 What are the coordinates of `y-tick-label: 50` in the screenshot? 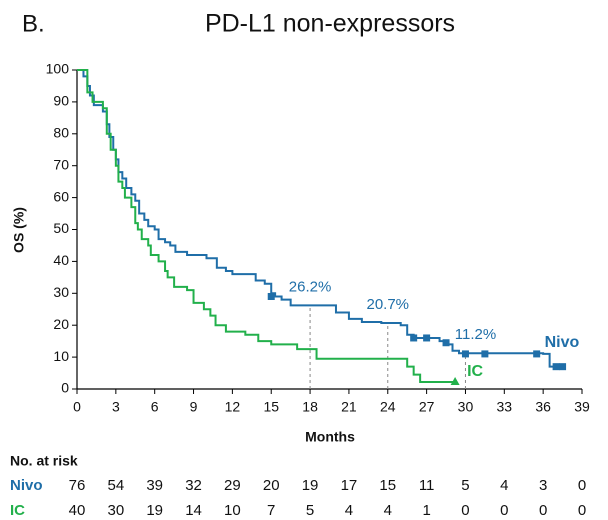 It's located at (61, 228).